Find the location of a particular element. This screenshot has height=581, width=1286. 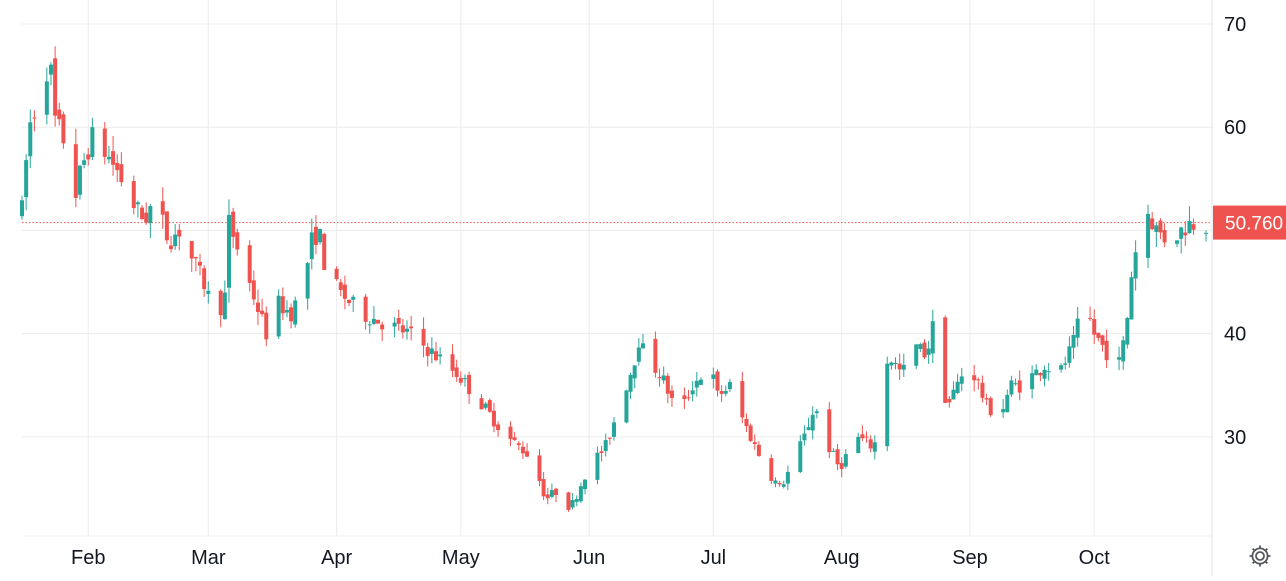

settings-button is located at coordinates (1260, 556).